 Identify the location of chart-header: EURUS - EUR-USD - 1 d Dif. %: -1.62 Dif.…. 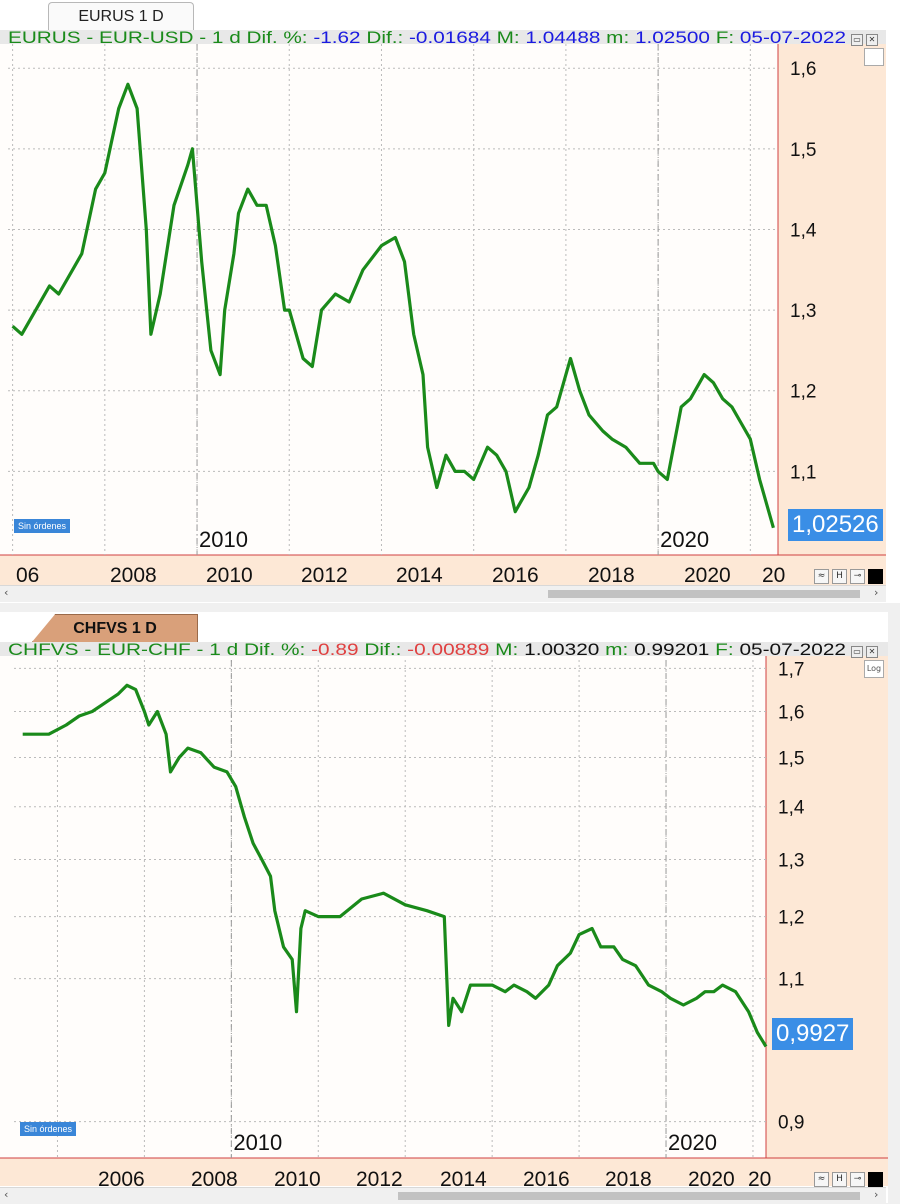
(427, 38).